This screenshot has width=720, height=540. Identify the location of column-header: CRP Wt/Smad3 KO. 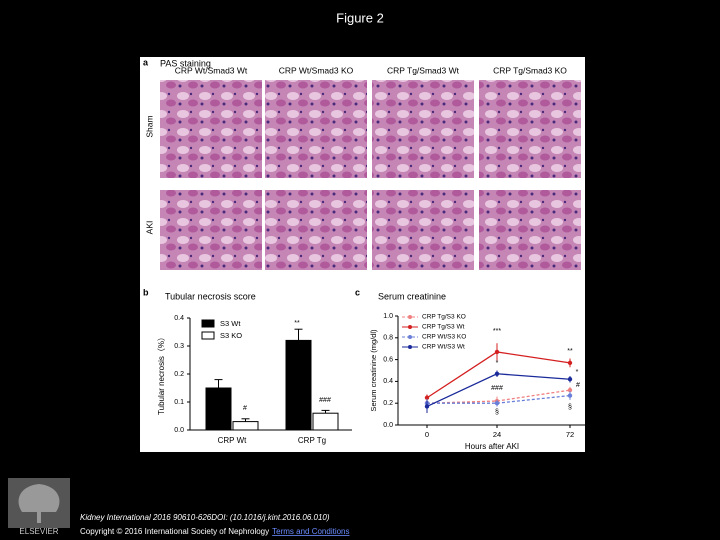
(316, 70).